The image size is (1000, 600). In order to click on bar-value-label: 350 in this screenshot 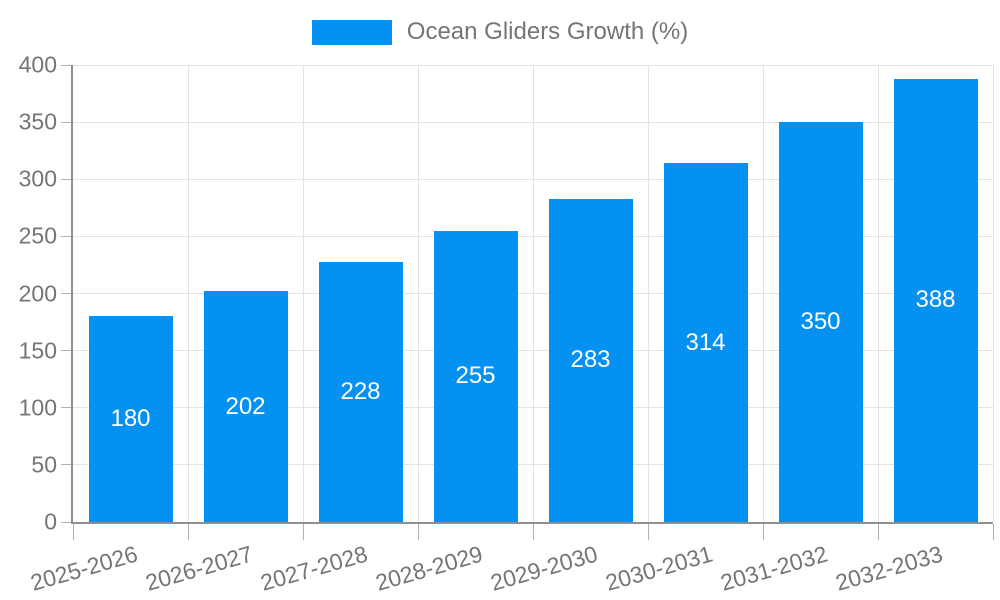, I will do `click(820, 322)`.